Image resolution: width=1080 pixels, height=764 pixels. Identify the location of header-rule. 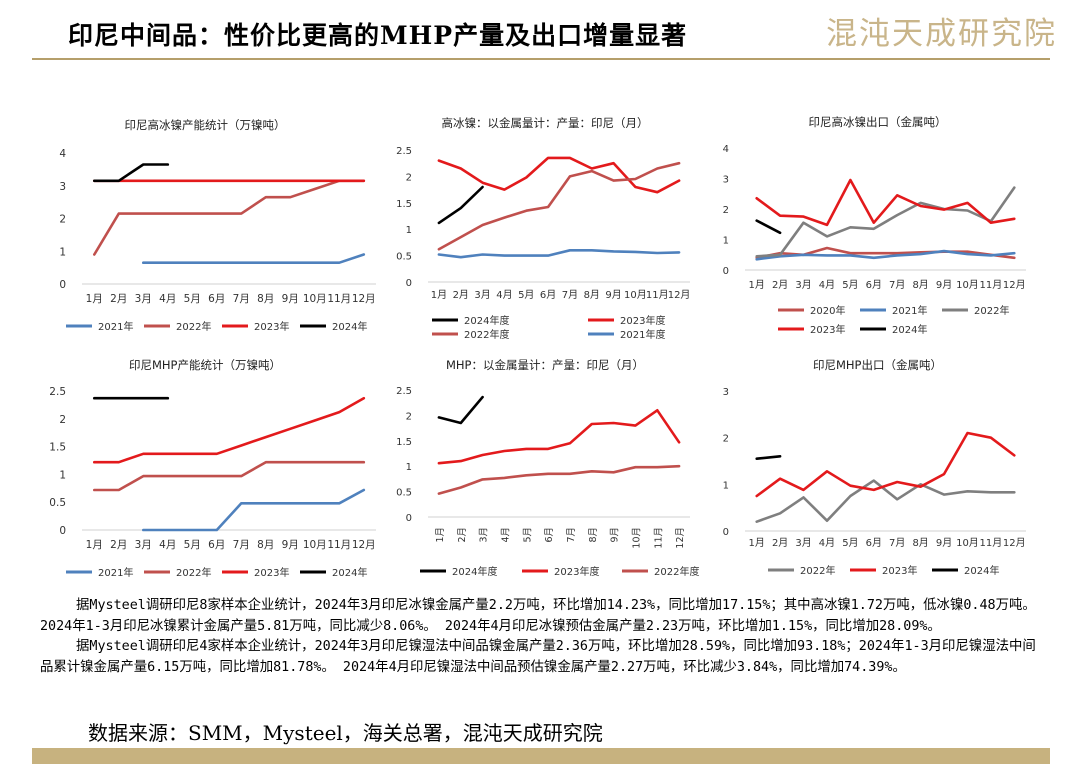
(541, 59).